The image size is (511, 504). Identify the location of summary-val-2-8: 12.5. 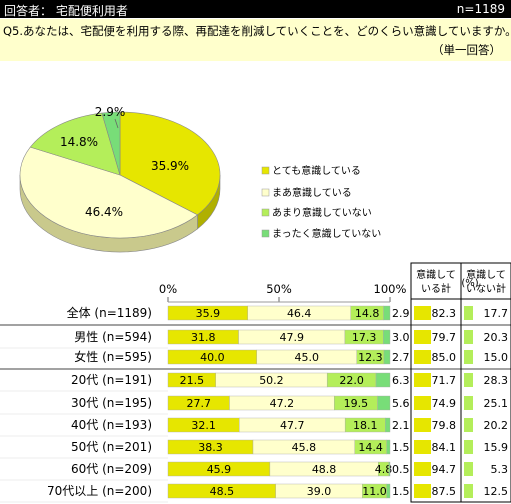
(496, 491).